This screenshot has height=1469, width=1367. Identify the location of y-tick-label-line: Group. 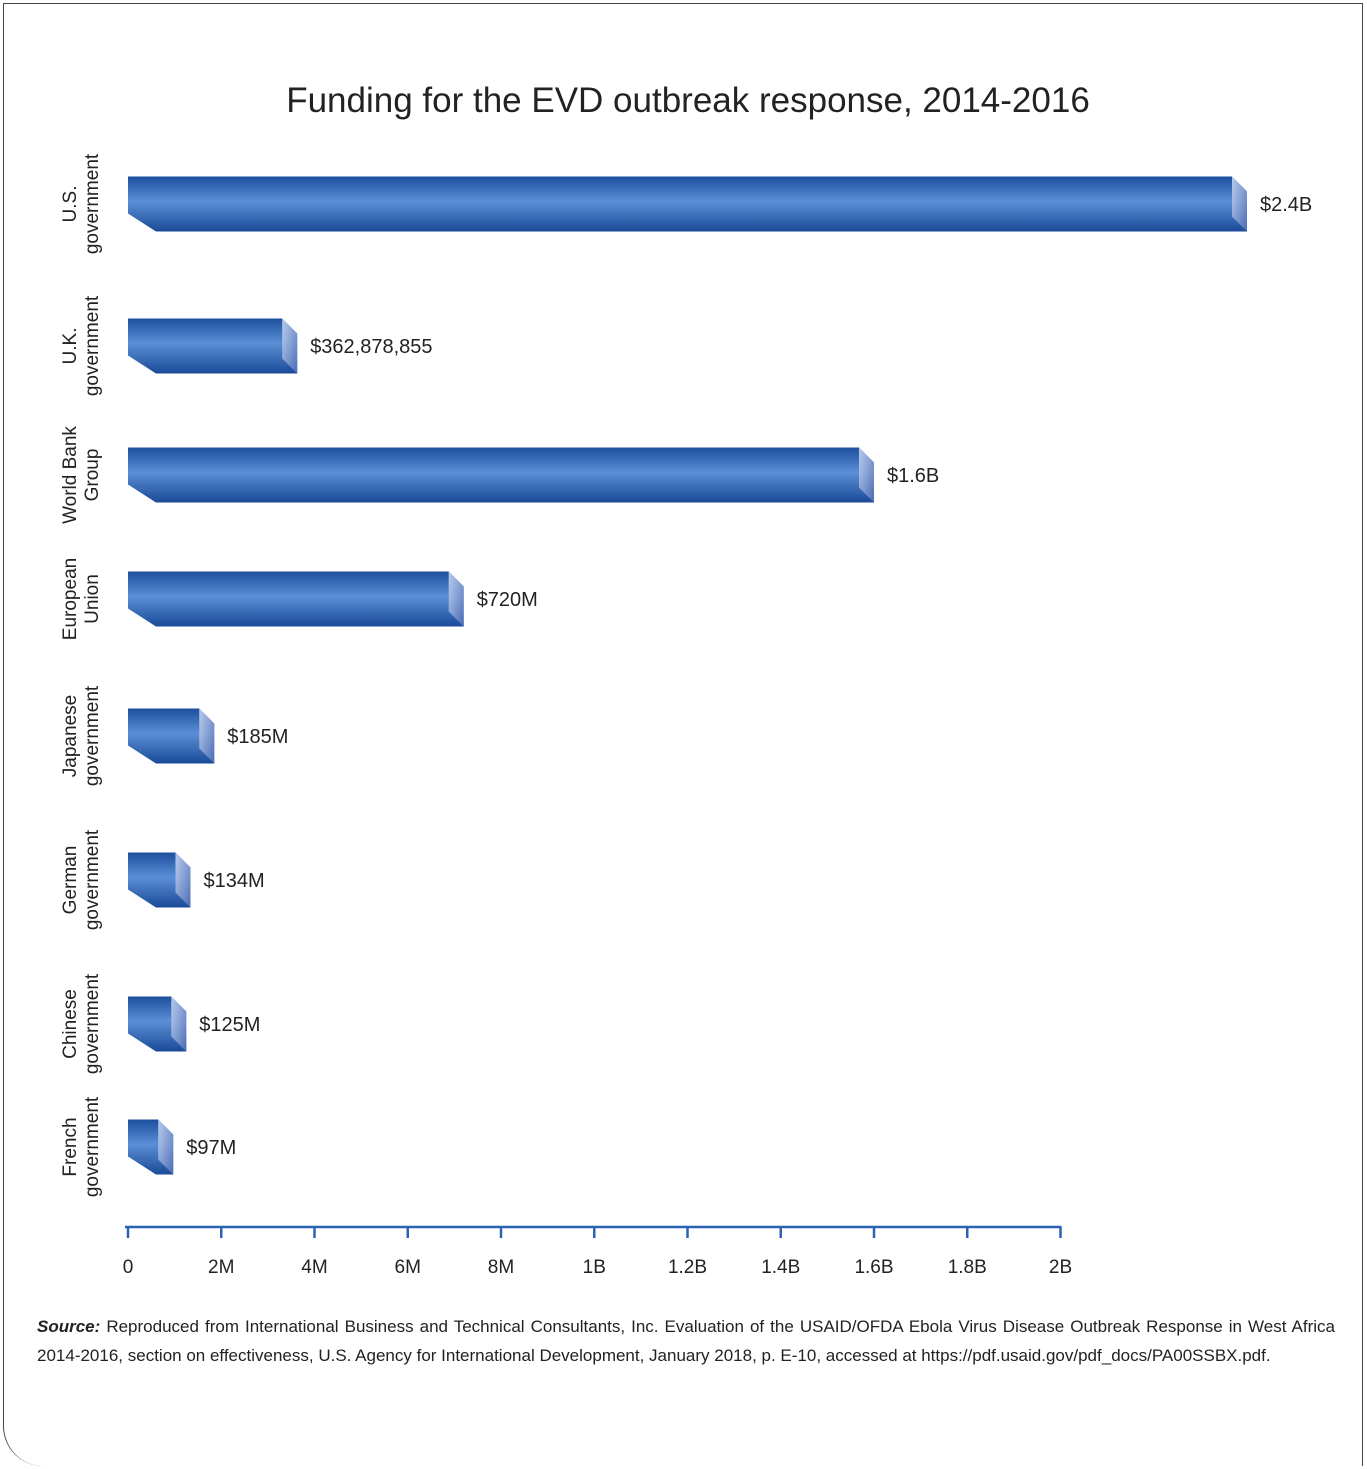
(92, 475).